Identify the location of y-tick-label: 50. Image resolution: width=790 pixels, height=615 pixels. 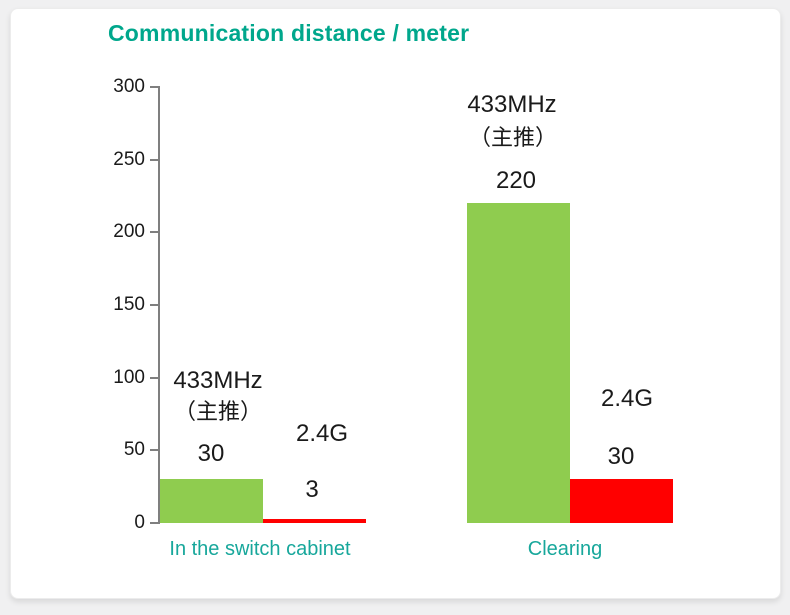
(134, 450).